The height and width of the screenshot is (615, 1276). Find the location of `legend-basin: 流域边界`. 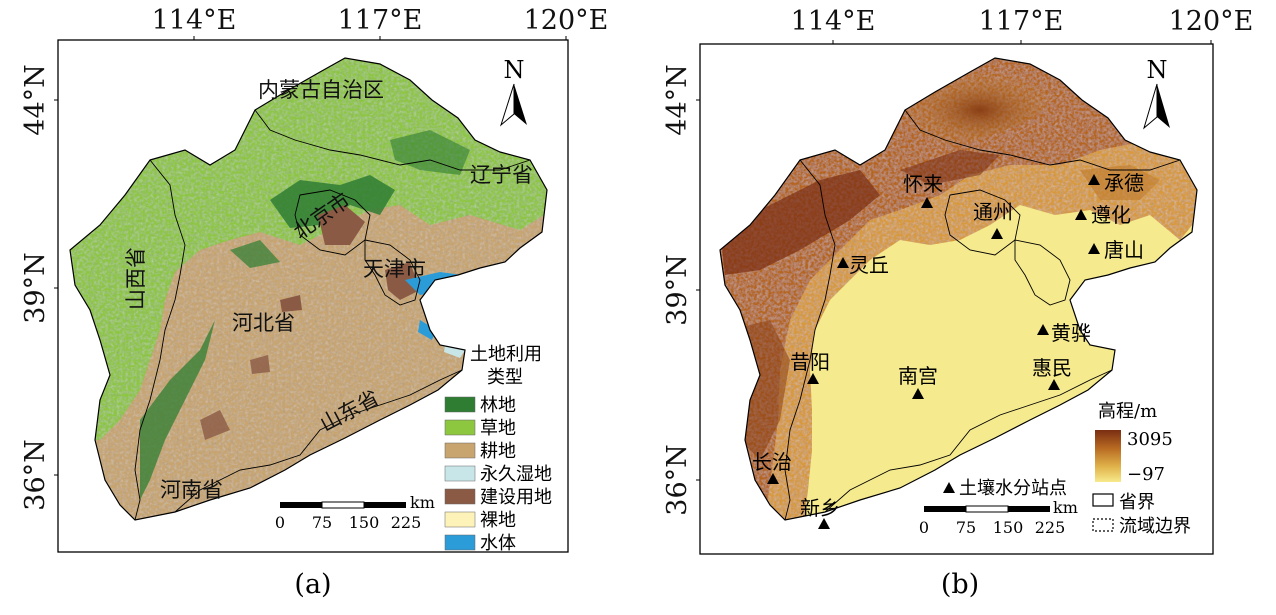

legend-basin: 流域边界 is located at coordinates (1155, 526).